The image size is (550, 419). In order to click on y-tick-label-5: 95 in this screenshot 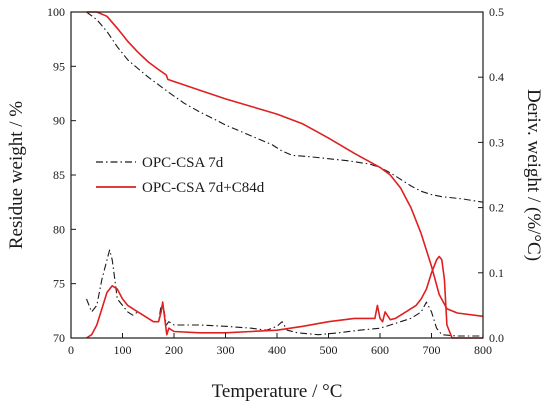, I will do `click(59, 66)`.